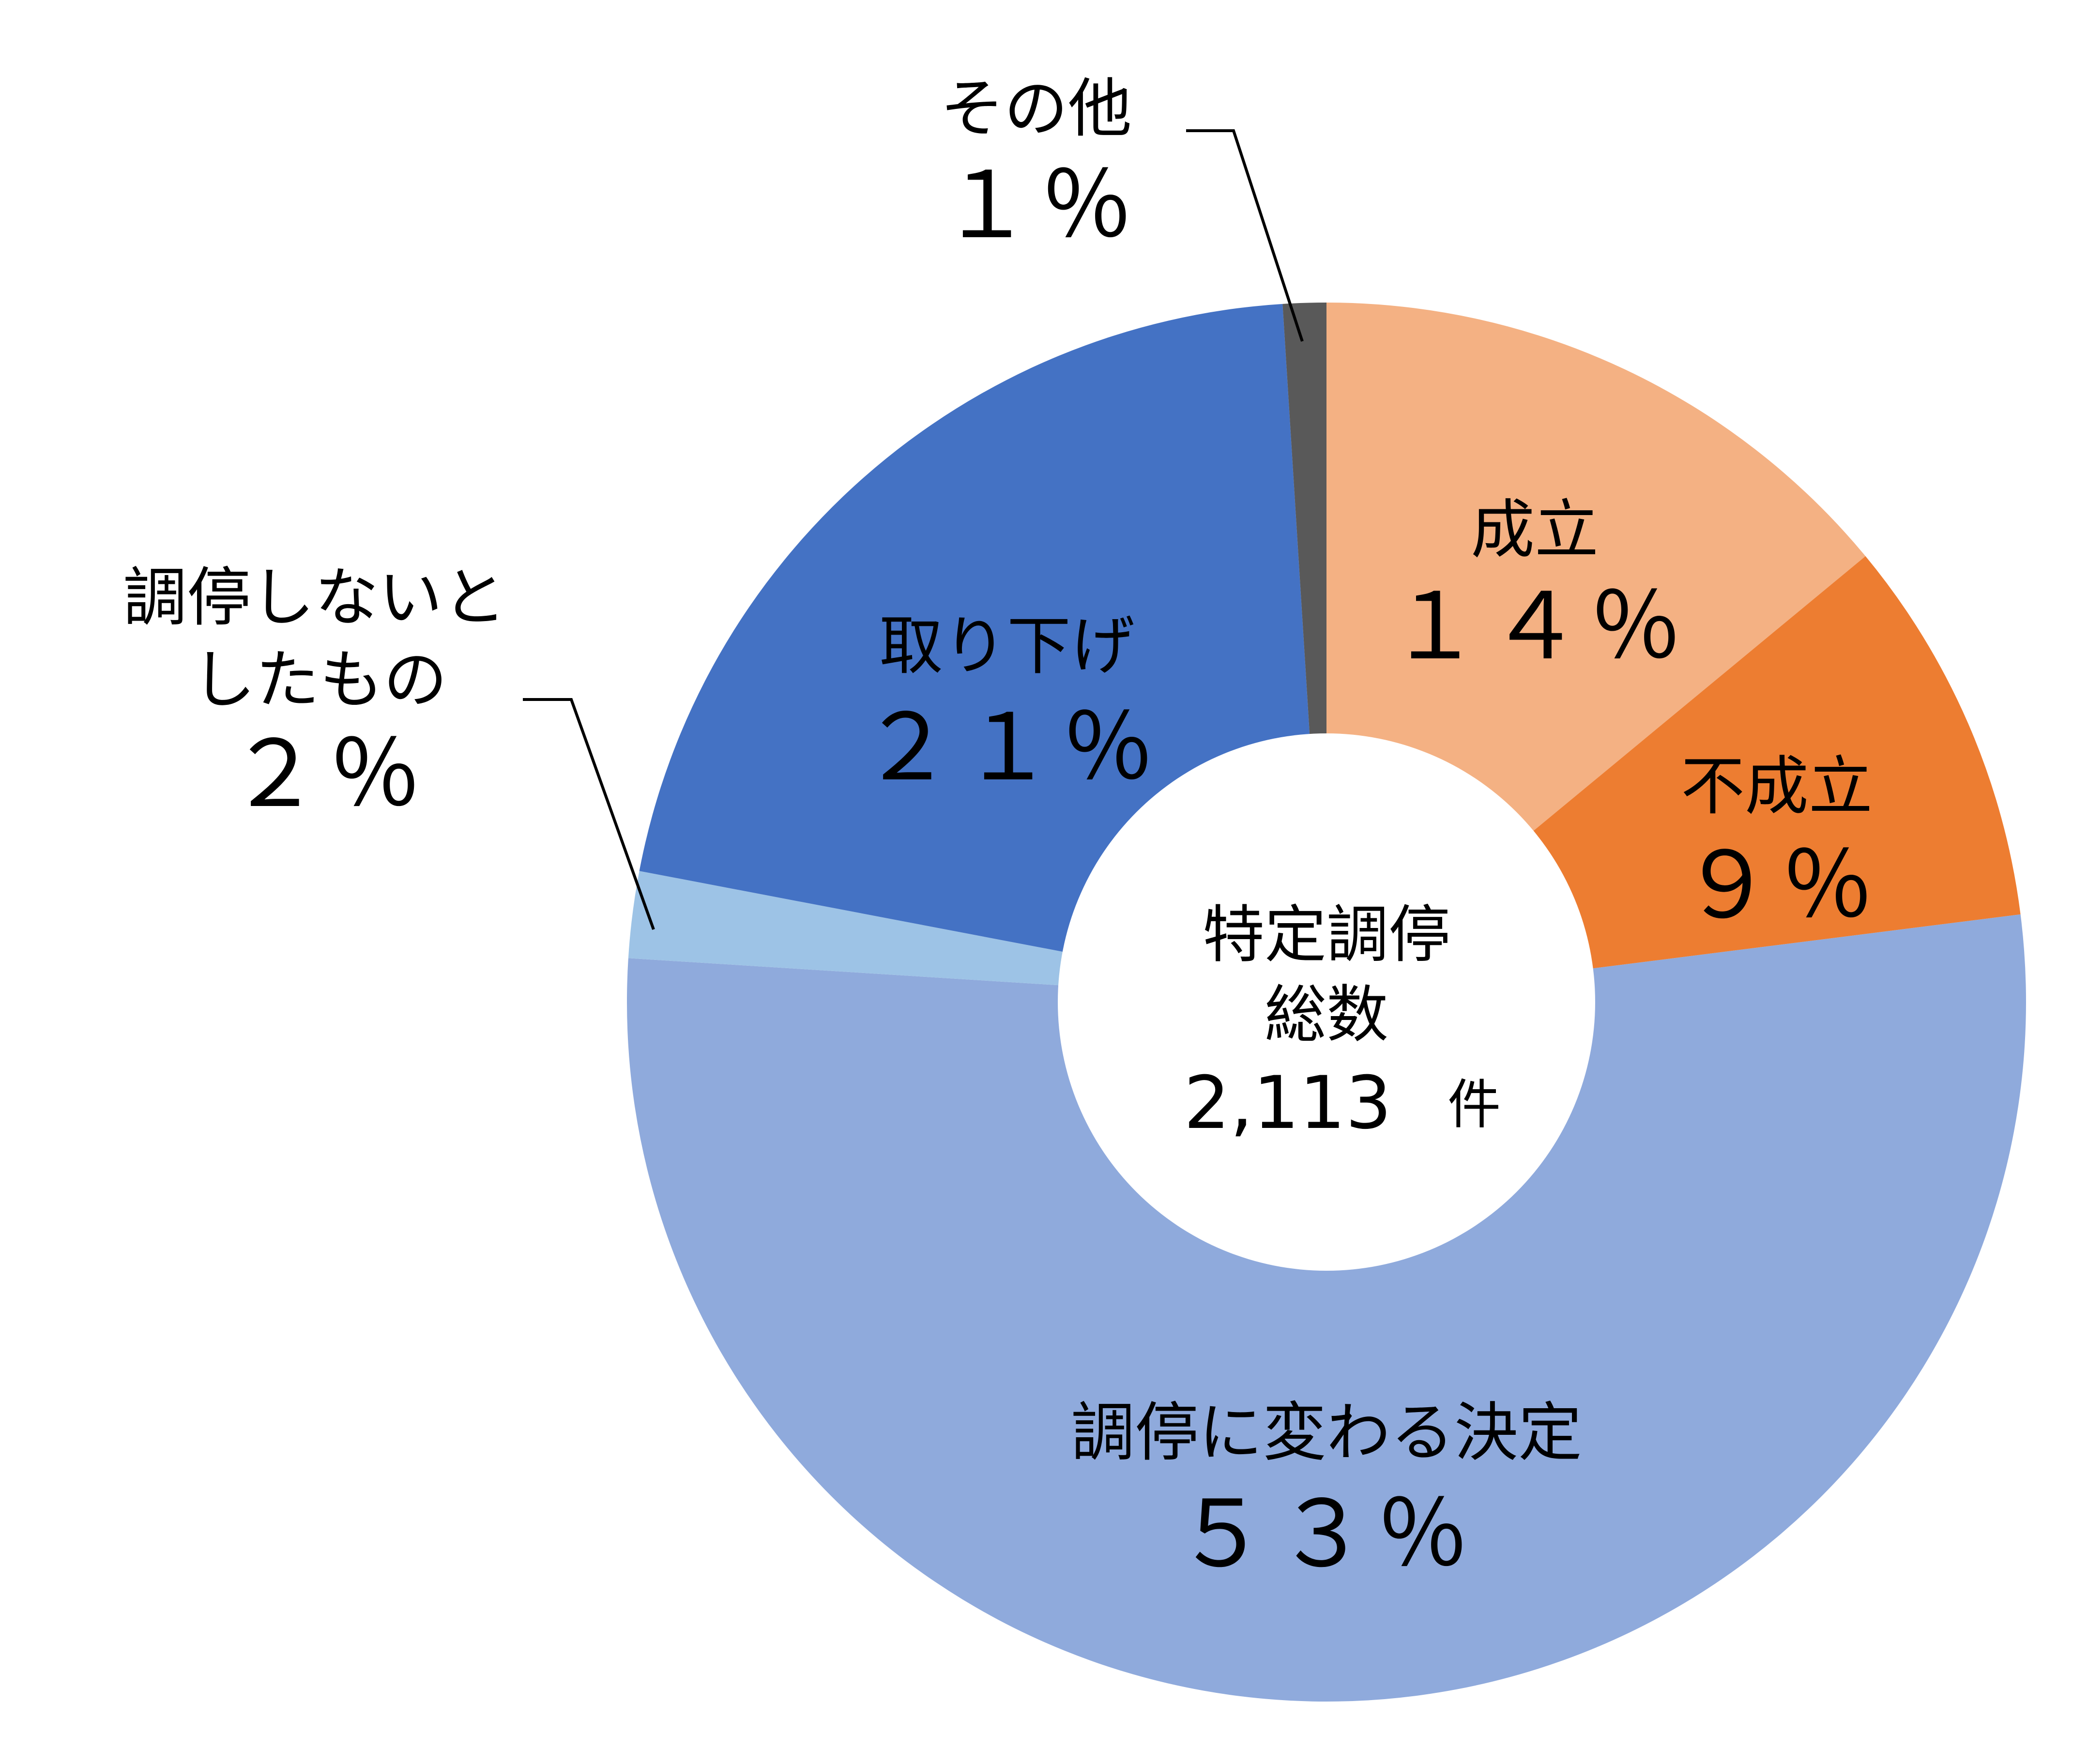  I want to click on slice-label-sonota: その他, so click(1036, 109).